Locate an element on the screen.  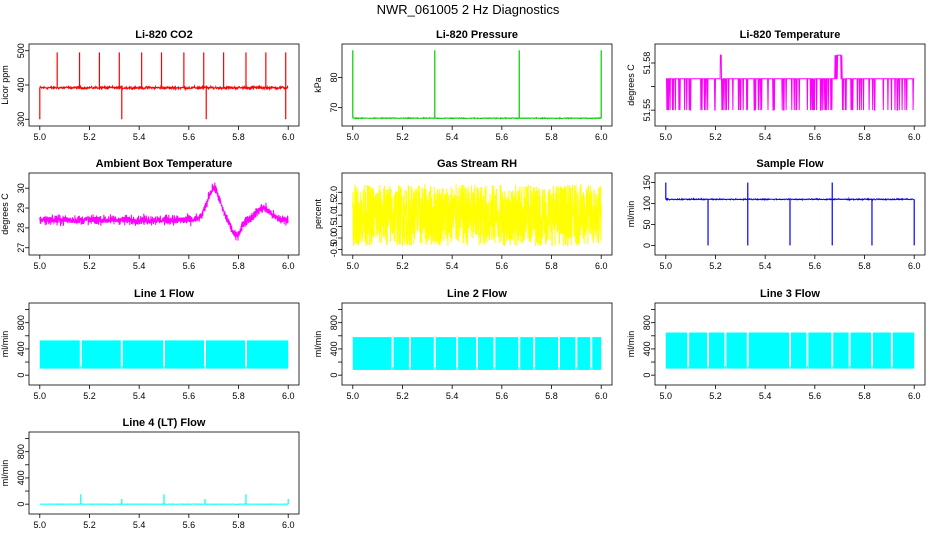
y-tick-label: 300 is located at coordinates (21, 119).